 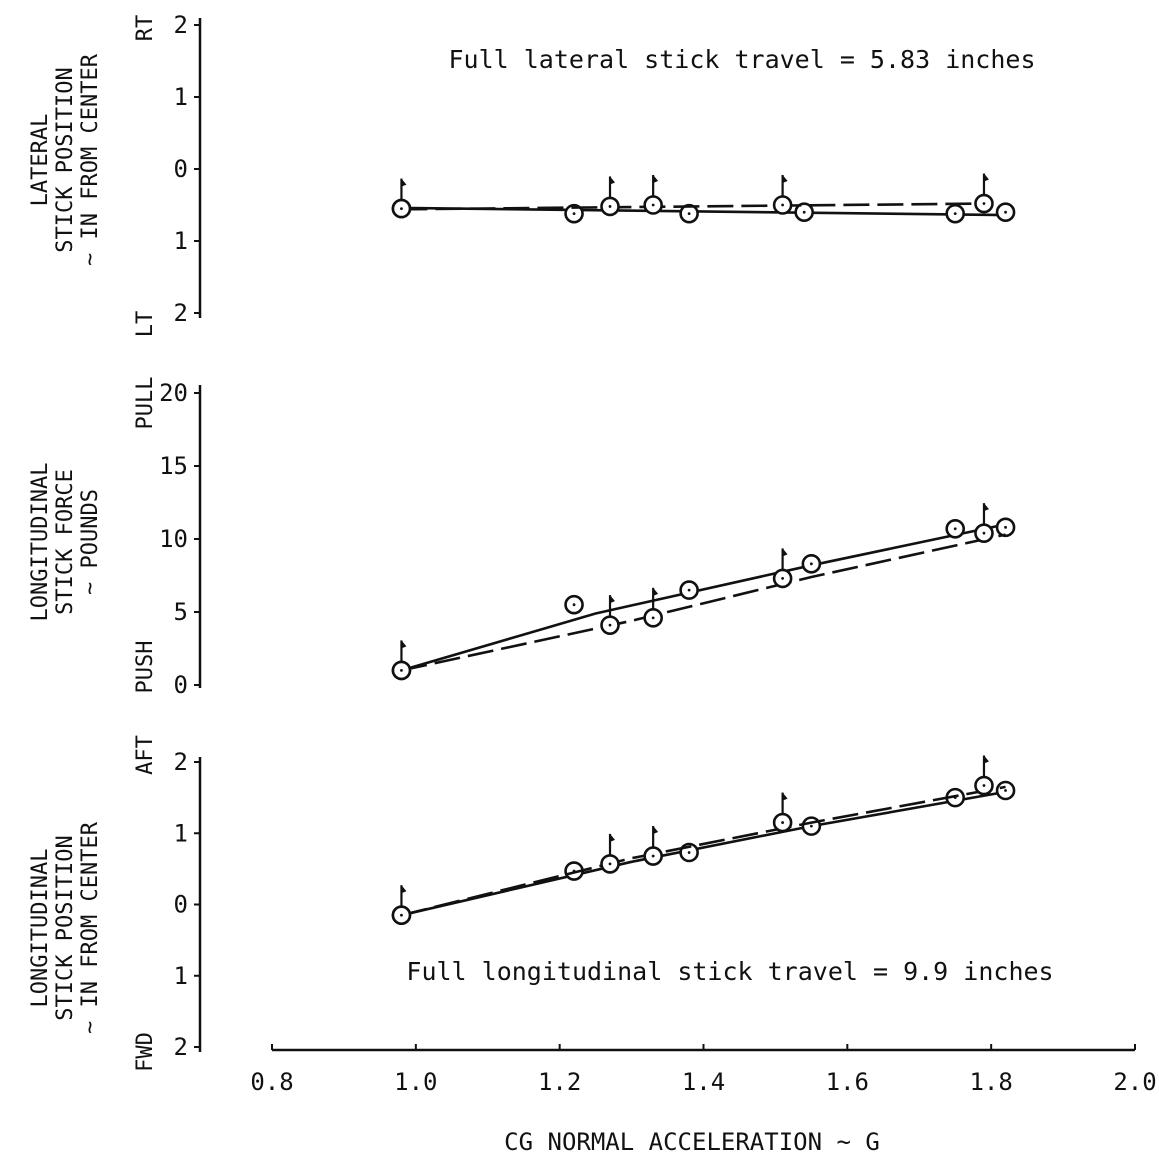 I want to click on x-tick-label: 1.6, so click(x=847, y=1082).